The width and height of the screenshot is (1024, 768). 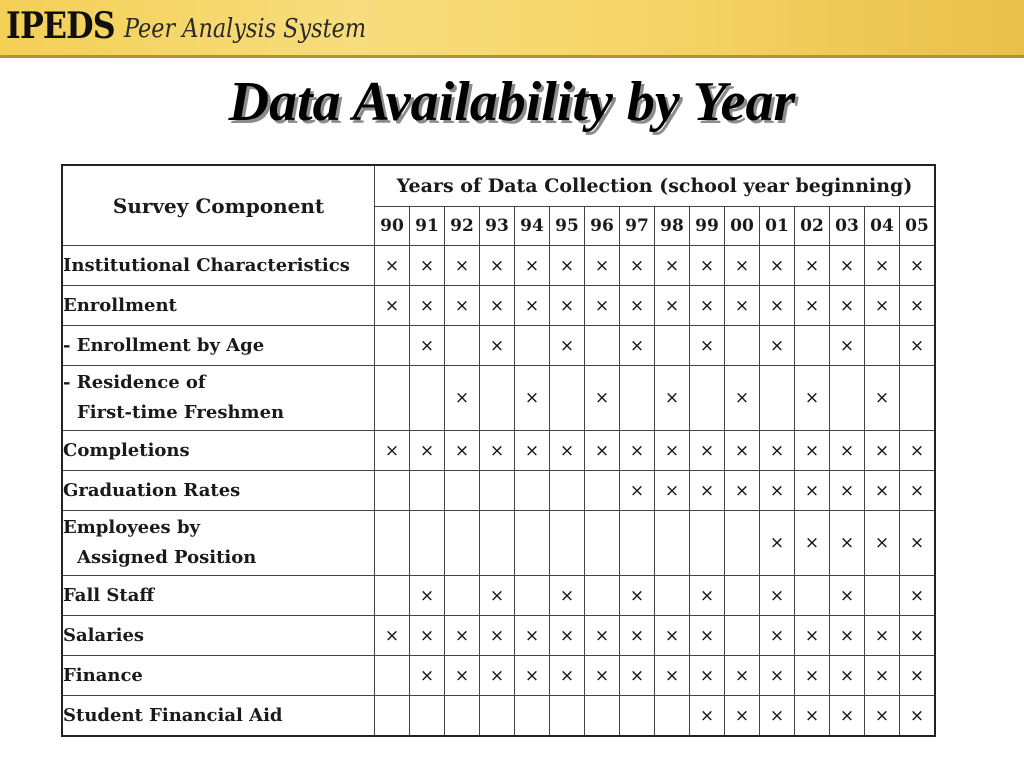 I want to click on table-row: Enrollment × × × × × × × × × × × × × × × ×, so click(x=498, y=305).